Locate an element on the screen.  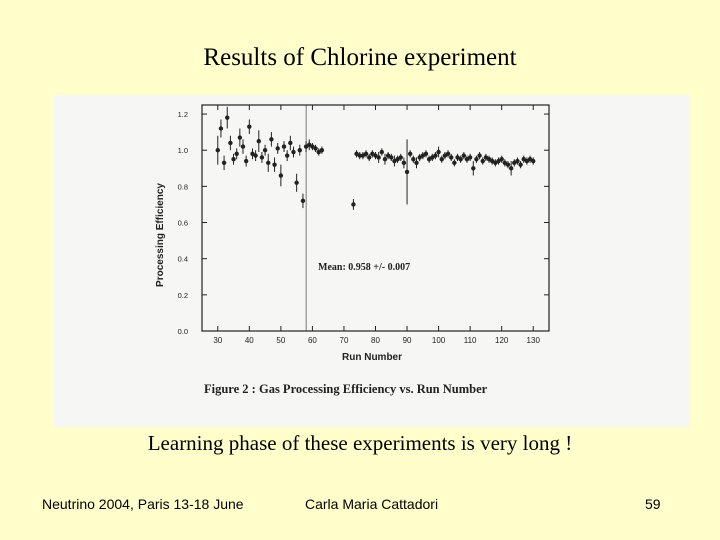
chart-annotation: Mean: 0.958 +/- 0.007 is located at coordinates (364, 267).